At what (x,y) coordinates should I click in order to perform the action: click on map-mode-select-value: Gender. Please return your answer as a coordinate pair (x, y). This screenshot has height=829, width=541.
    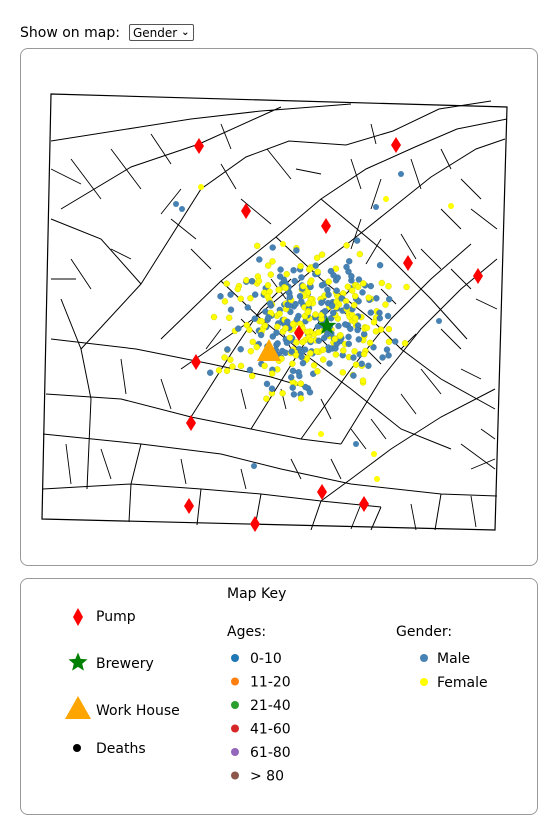
    Looking at the image, I should click on (155, 32).